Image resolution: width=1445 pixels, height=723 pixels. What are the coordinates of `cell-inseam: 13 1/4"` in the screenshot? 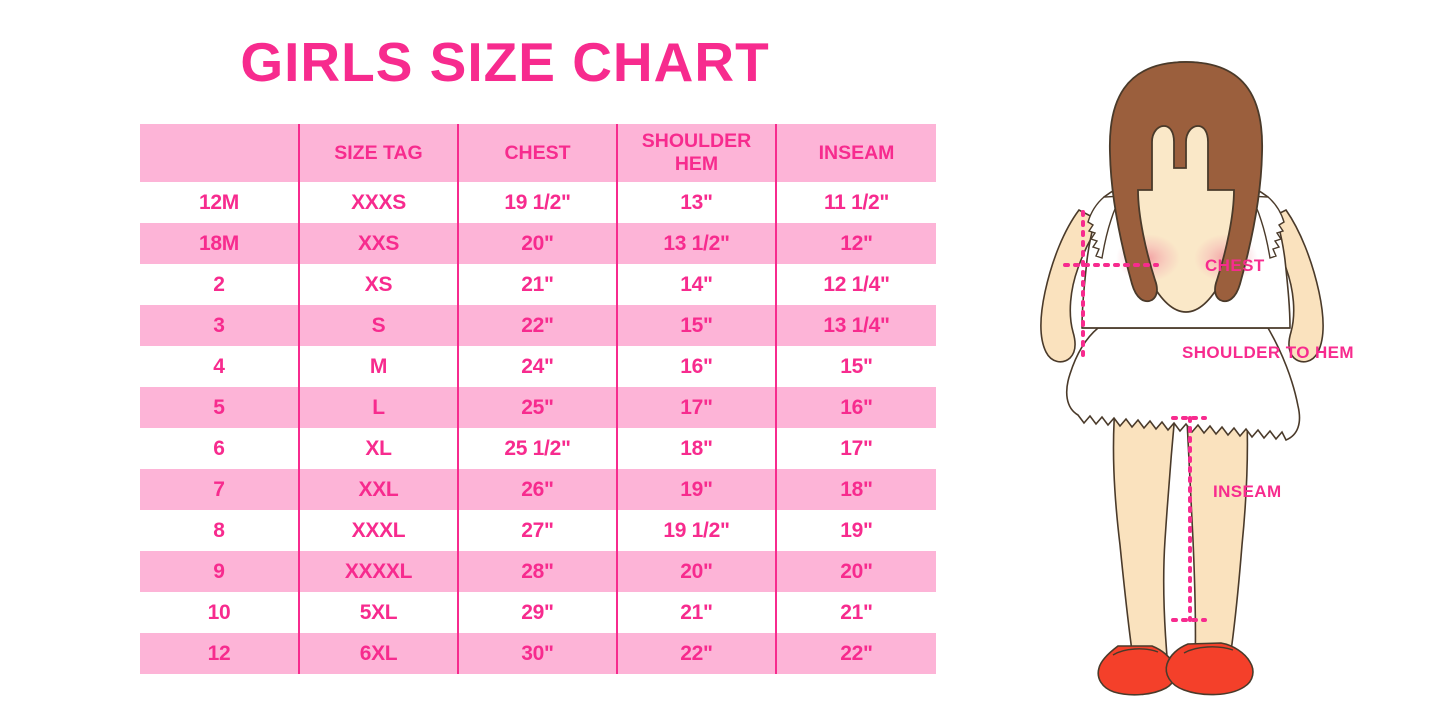 It's located at (855, 325).